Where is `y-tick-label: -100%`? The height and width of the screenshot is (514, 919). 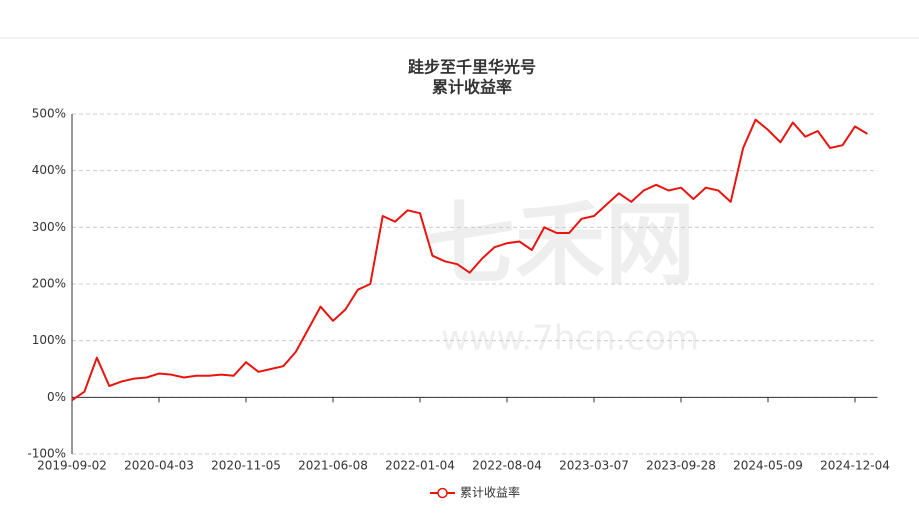 y-tick-label: -100% is located at coordinates (46, 454).